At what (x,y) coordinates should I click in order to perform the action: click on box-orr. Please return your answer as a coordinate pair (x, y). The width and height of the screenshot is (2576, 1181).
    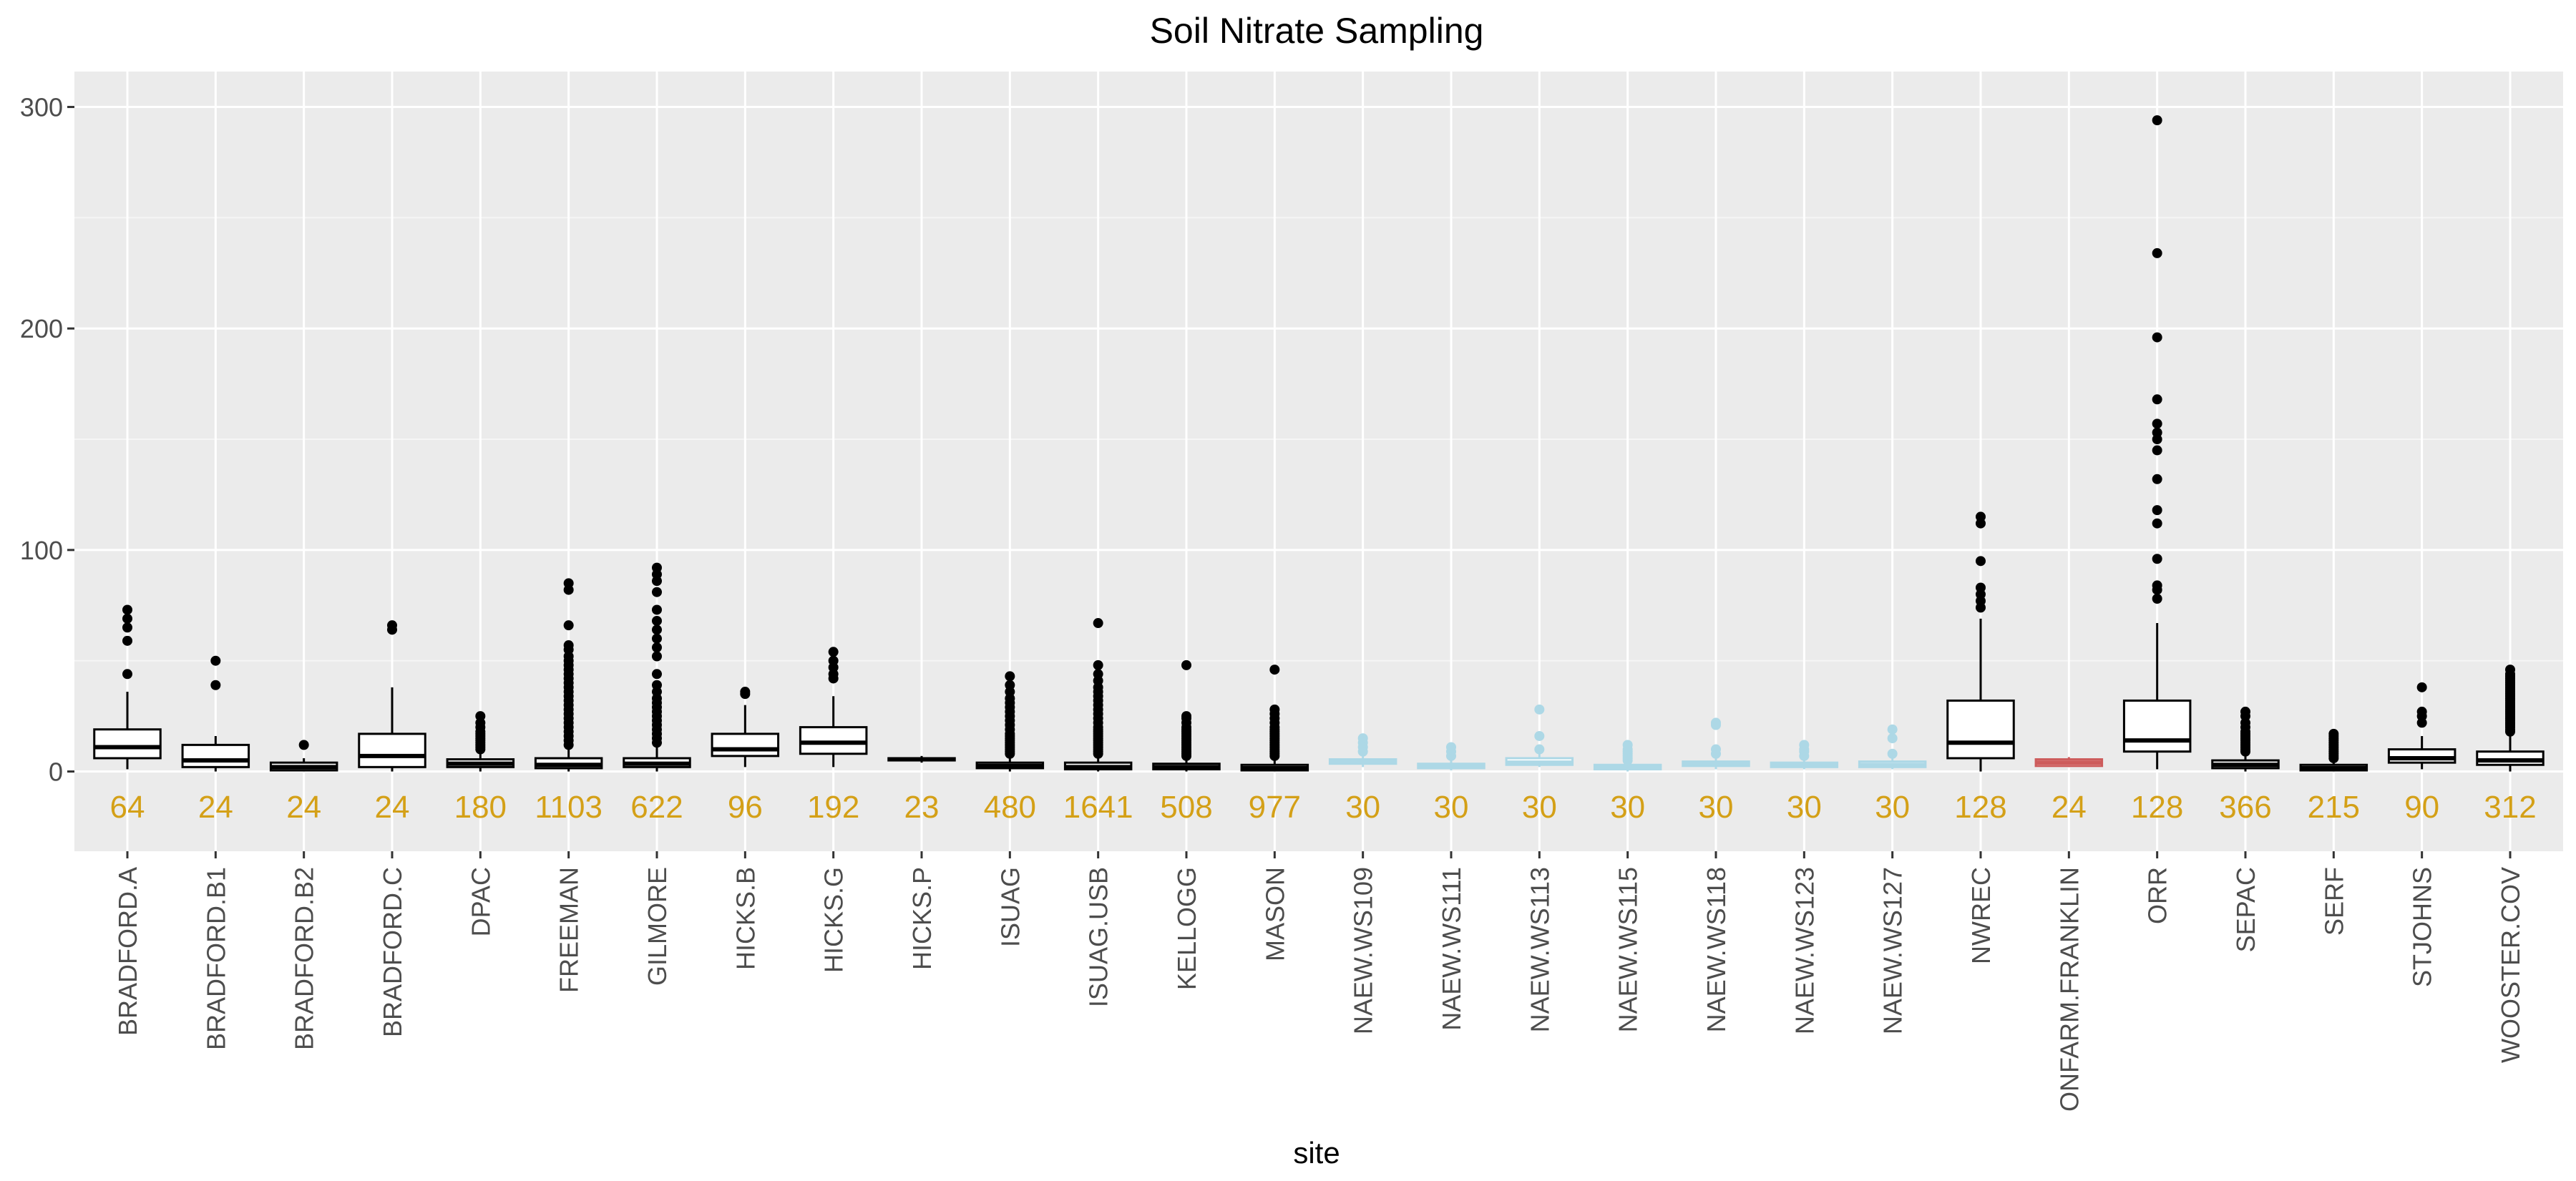
    Looking at the image, I should click on (2157, 442).